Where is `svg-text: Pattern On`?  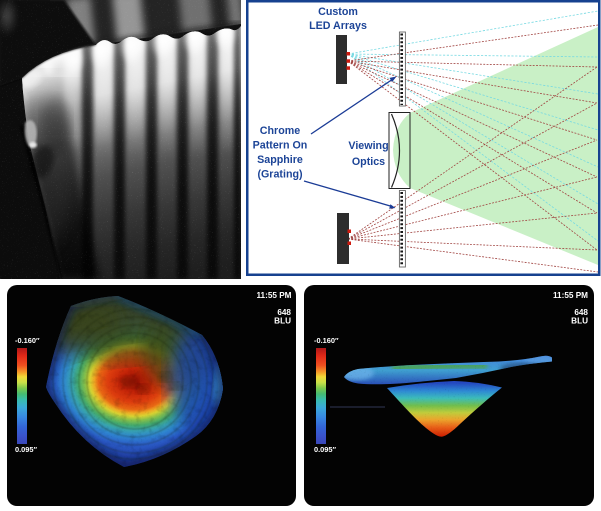
svg-text: Pattern On is located at coordinates (280, 146).